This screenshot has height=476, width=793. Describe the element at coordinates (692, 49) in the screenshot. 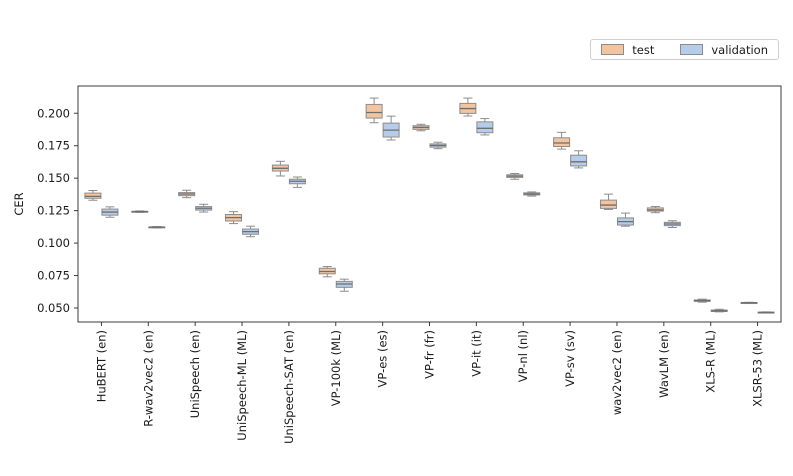

I see `legend-swatch-validation-icon` at that location.